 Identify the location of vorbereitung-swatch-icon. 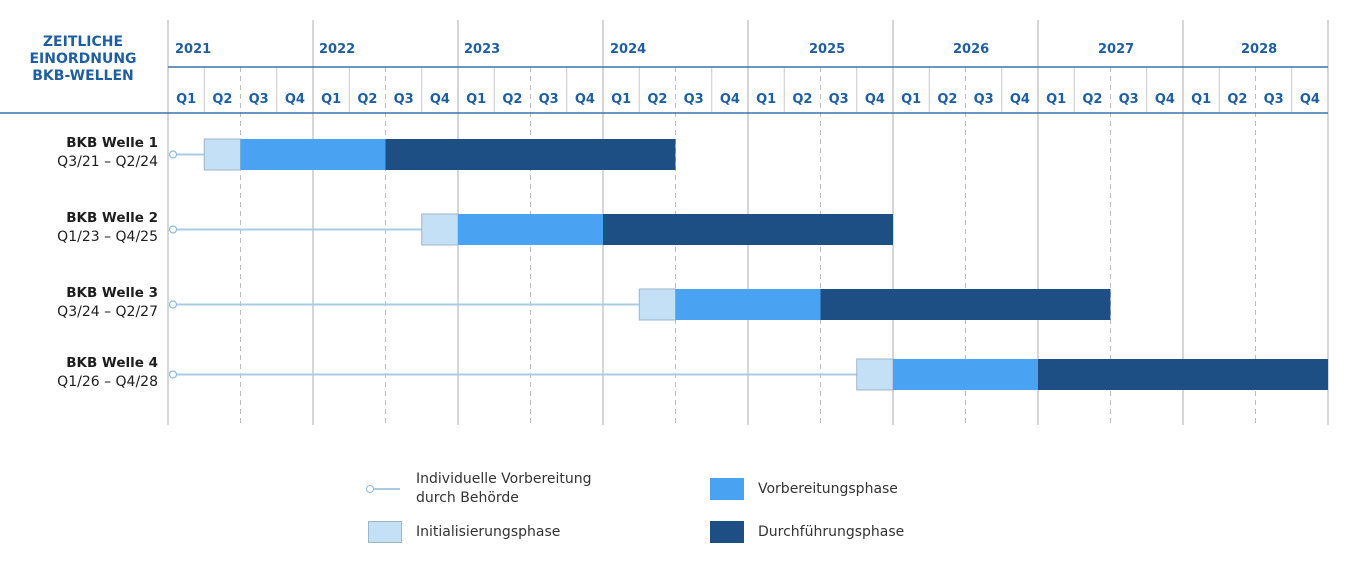
(727, 489).